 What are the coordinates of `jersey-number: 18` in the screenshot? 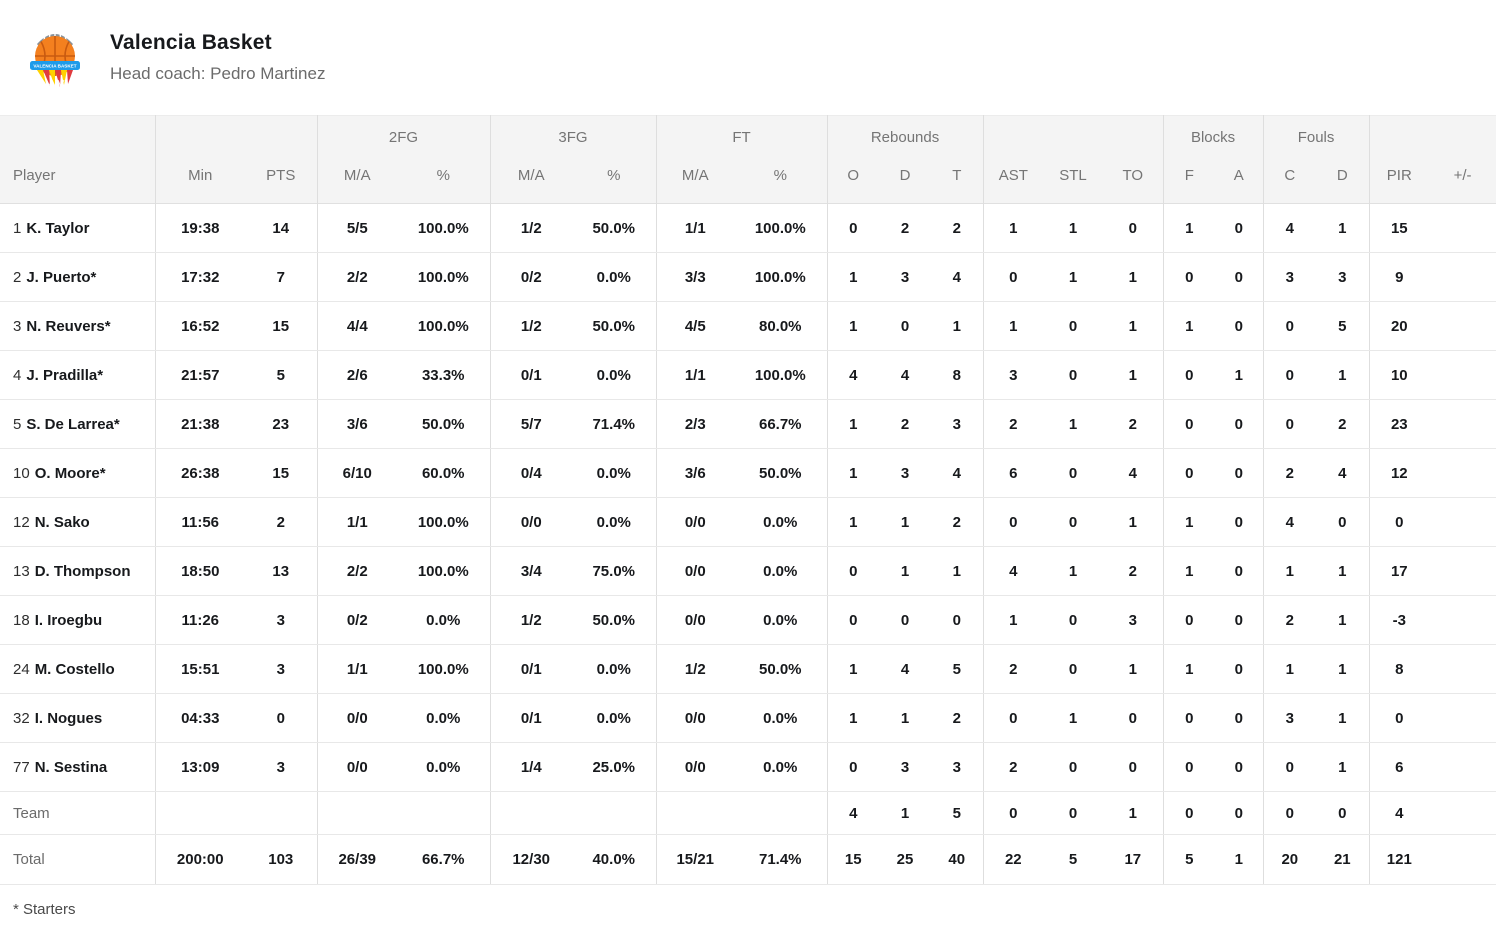 It's located at (21, 620).